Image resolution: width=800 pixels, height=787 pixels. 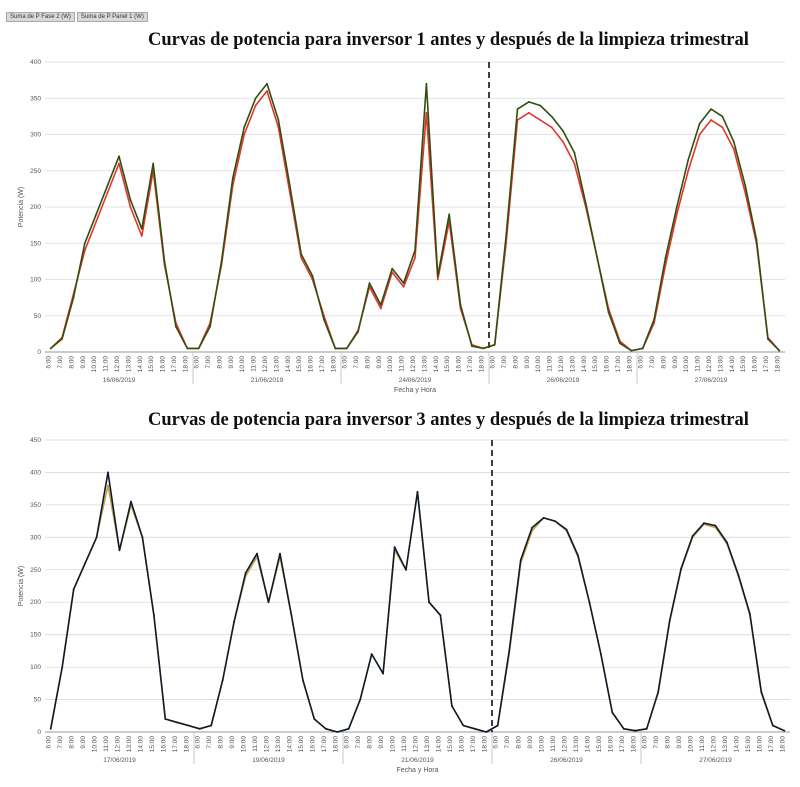 What do you see at coordinates (112, 17) in the screenshot?
I see `legend-entry-panel1: Suma de P Panel 1 (W)` at bounding box center [112, 17].